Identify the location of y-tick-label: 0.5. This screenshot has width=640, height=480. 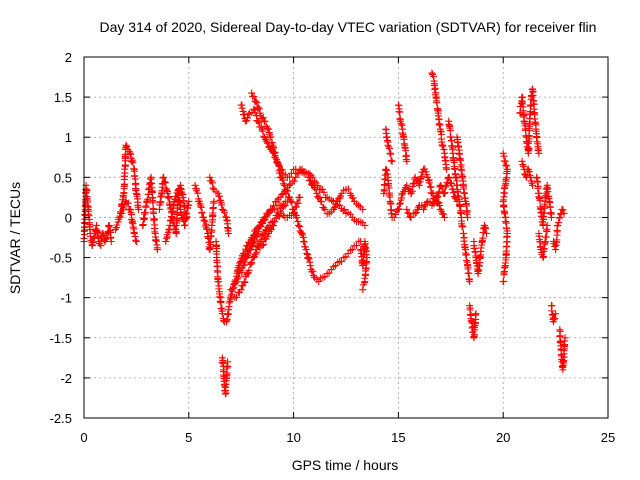
(63, 177).